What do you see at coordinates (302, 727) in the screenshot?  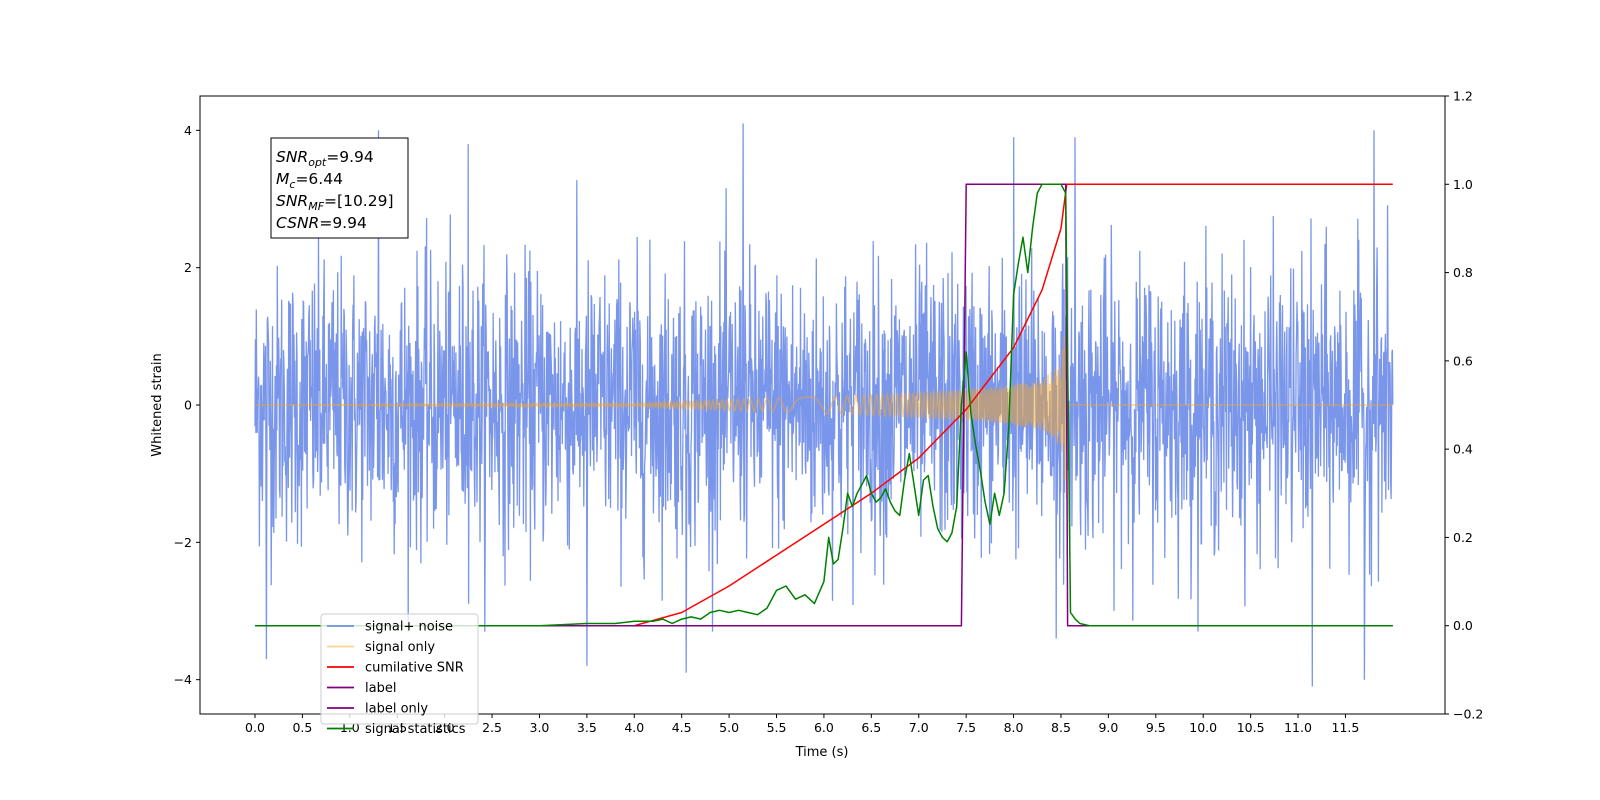 I see `x-tick-label: 0.5` at bounding box center [302, 727].